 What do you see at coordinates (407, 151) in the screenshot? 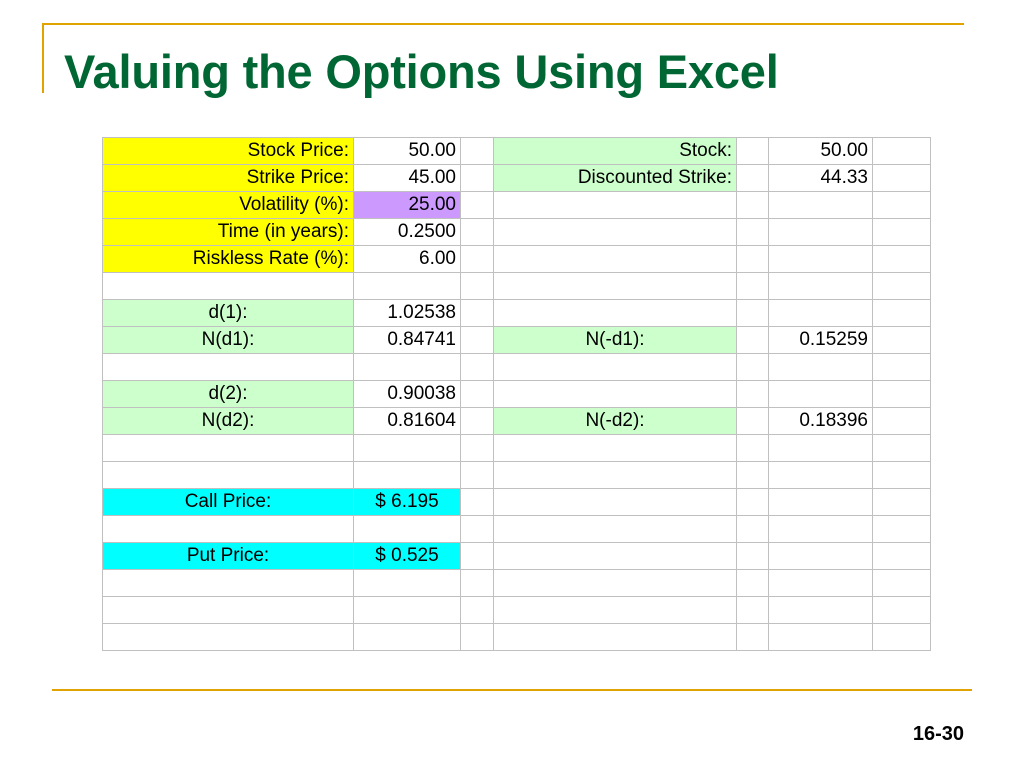
I see `value-cell: 50.00` at bounding box center [407, 151].